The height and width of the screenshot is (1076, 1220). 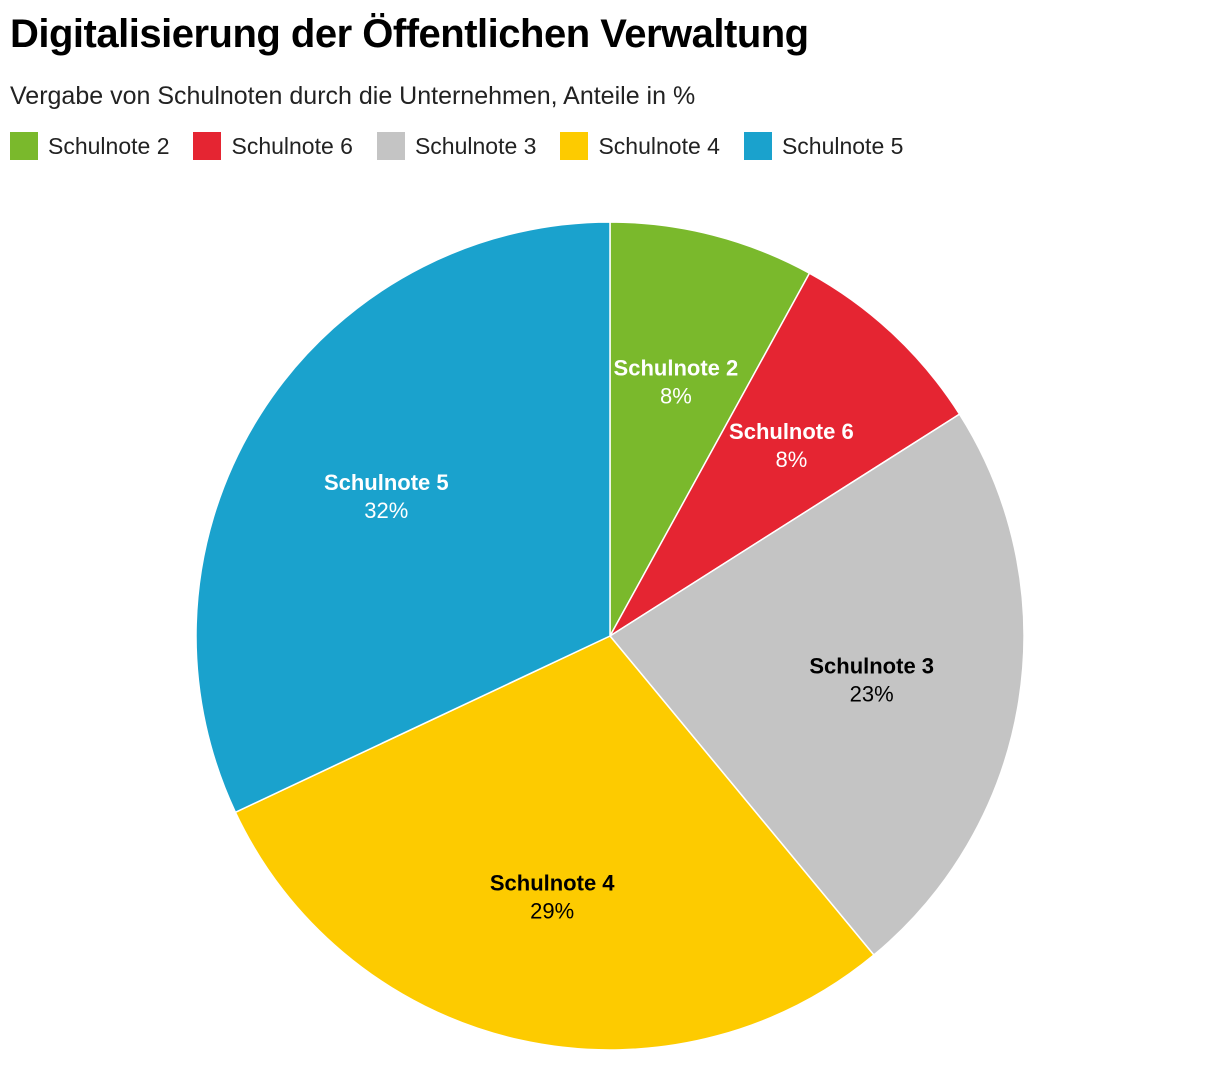 What do you see at coordinates (872, 693) in the screenshot?
I see `slice-value-schulnote-3: 23%` at bounding box center [872, 693].